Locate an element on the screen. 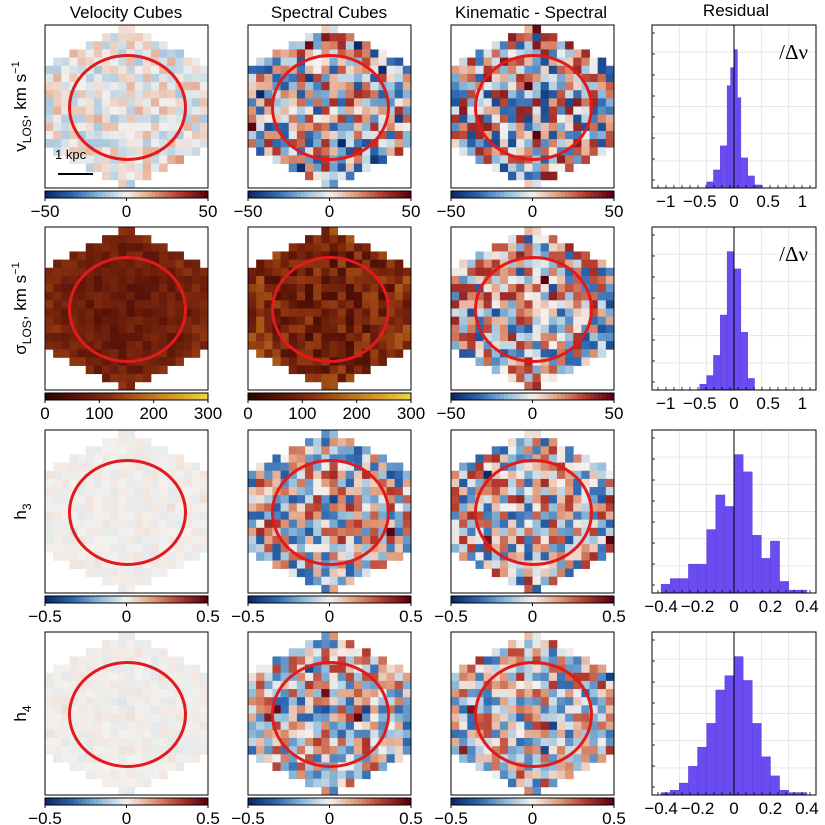  histogram-frame is located at coordinates (734, 106).